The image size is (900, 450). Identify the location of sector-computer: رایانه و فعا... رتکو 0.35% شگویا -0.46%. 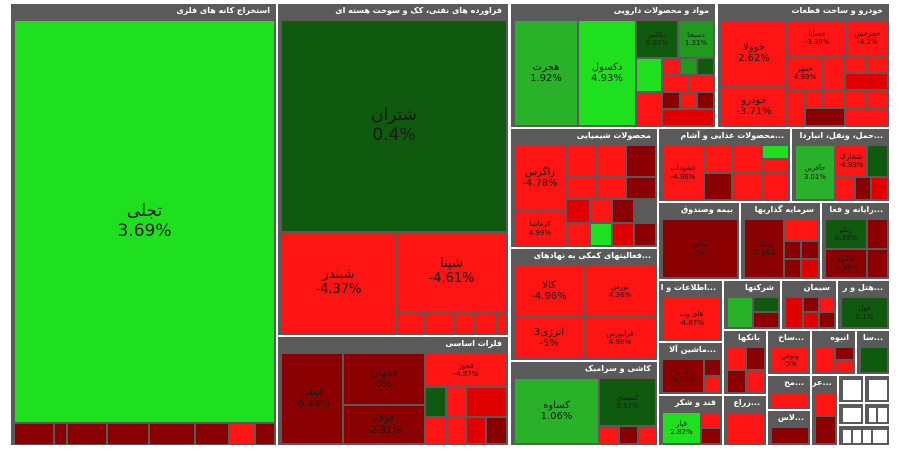
(855, 241).